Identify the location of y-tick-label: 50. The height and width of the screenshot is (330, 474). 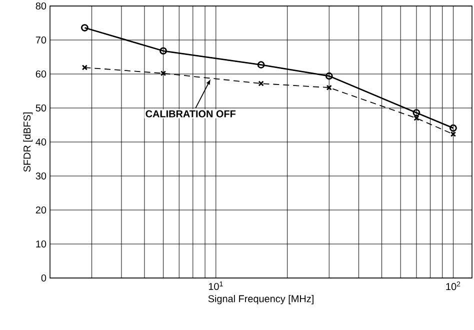
(41, 108).